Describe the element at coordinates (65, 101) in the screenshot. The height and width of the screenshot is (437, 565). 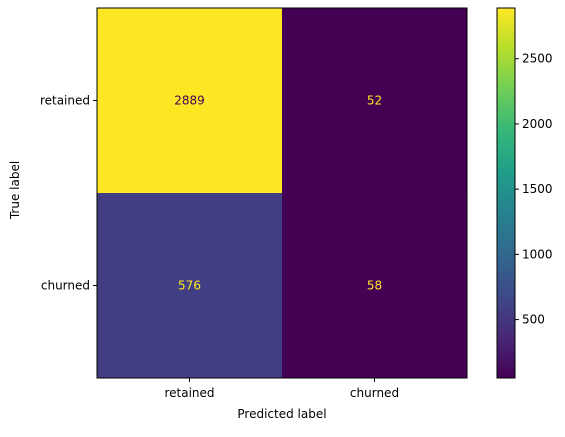
I see `y-tick-label: retained` at that location.